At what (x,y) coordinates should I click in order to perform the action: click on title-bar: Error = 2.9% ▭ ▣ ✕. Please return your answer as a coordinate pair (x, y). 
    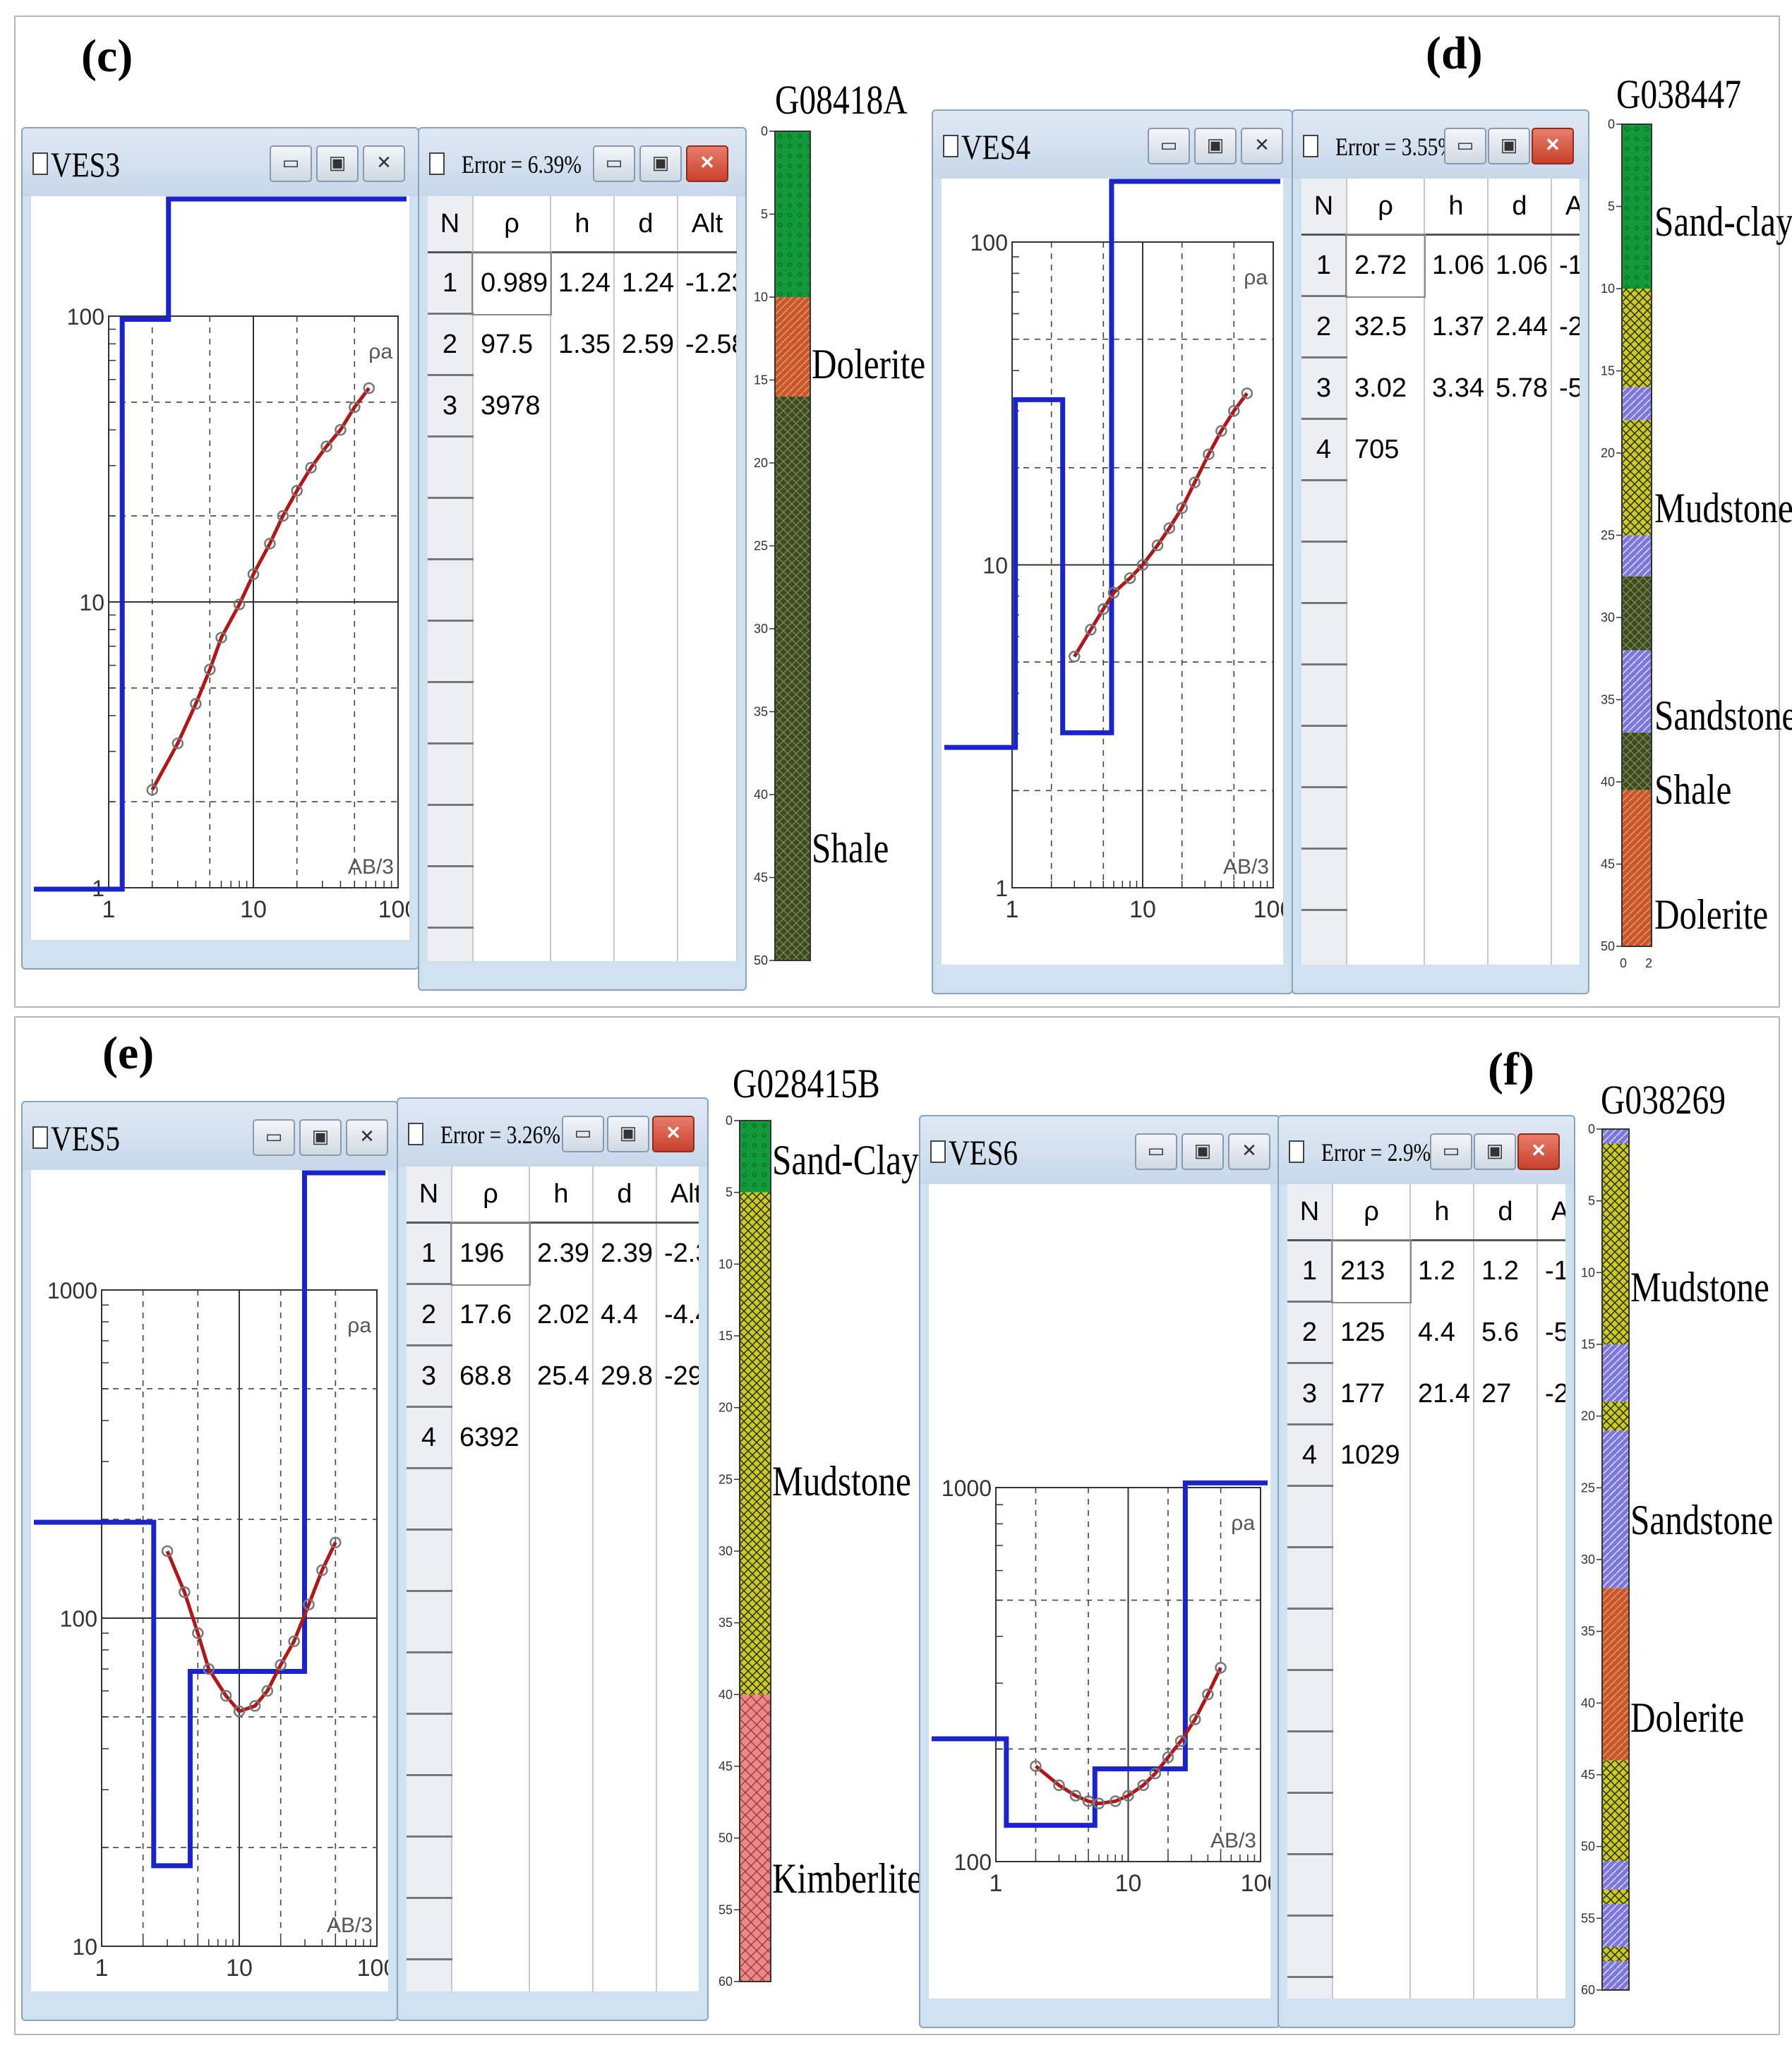
    Looking at the image, I should click on (1426, 1150).